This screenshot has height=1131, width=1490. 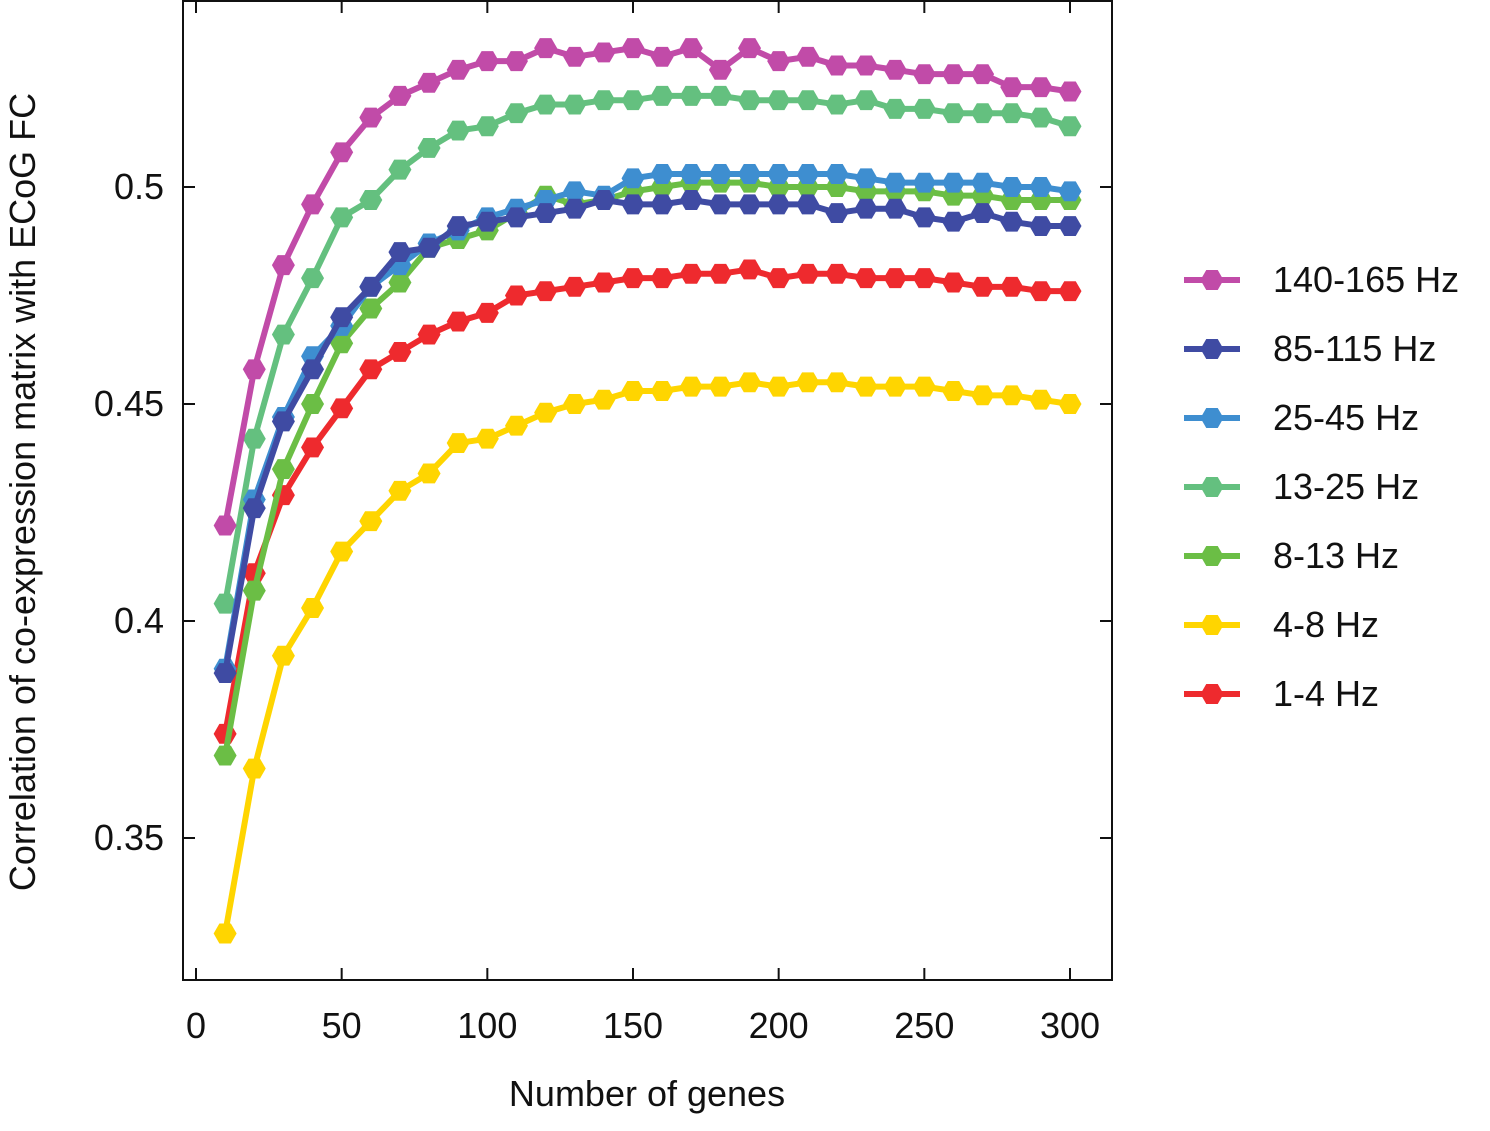 I want to click on legend-label: 140-165 Hz, so click(x=1366, y=279).